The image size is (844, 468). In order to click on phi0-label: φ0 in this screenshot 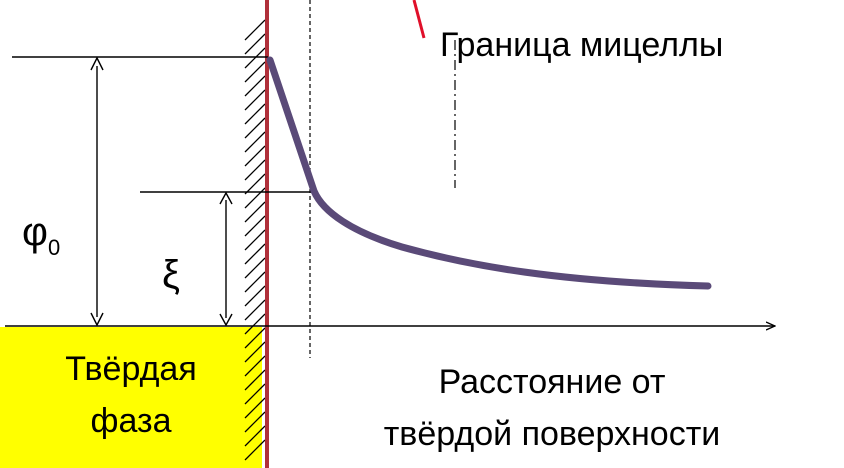, I will do `click(41, 235)`.